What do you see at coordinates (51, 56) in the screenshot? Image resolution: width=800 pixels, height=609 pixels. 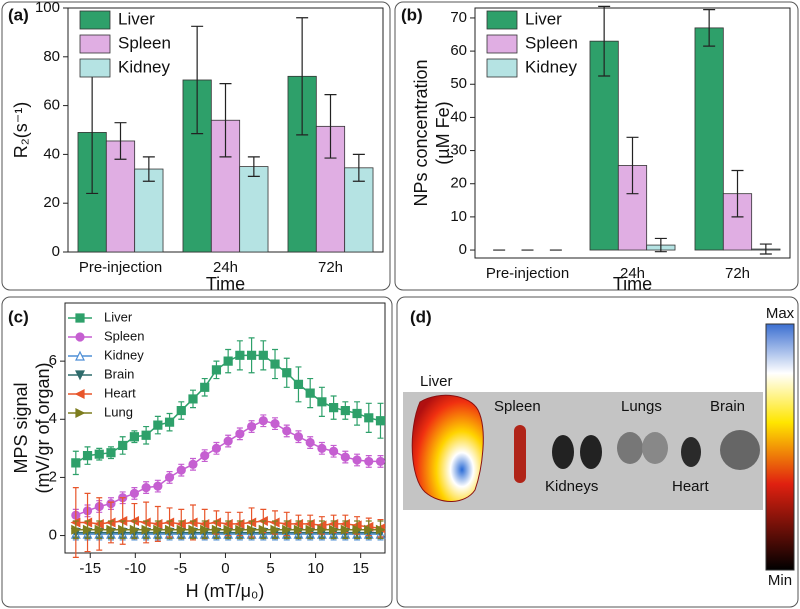 I see `y-tick-label: 80` at bounding box center [51, 56].